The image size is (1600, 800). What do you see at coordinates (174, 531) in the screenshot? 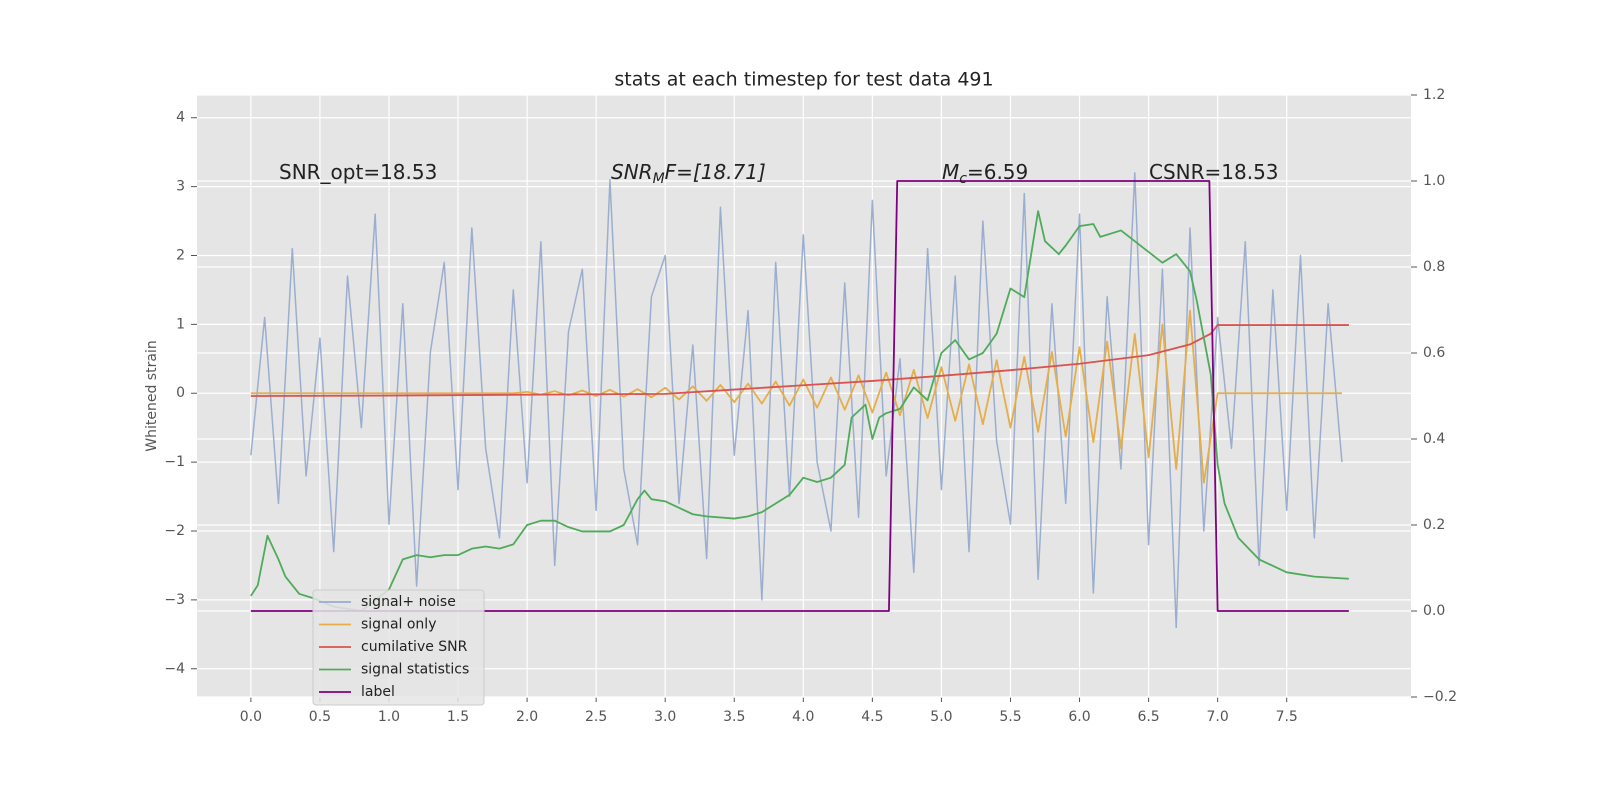
I see `y-tick-label: −2` at bounding box center [174, 531].